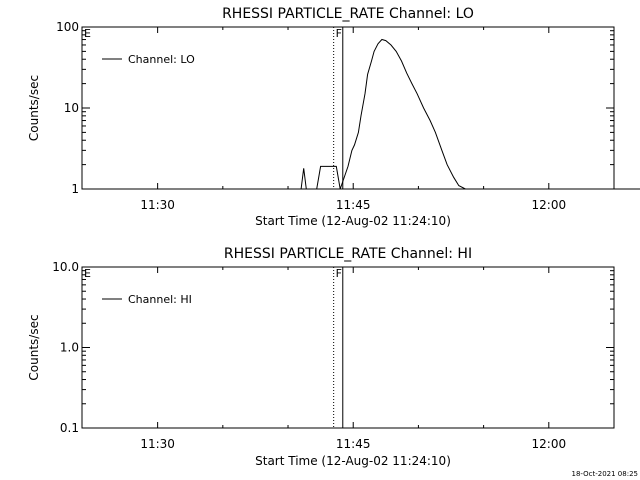  Describe the element at coordinates (69, 428) in the screenshot. I see `y-tick-label: 0.1` at that location.